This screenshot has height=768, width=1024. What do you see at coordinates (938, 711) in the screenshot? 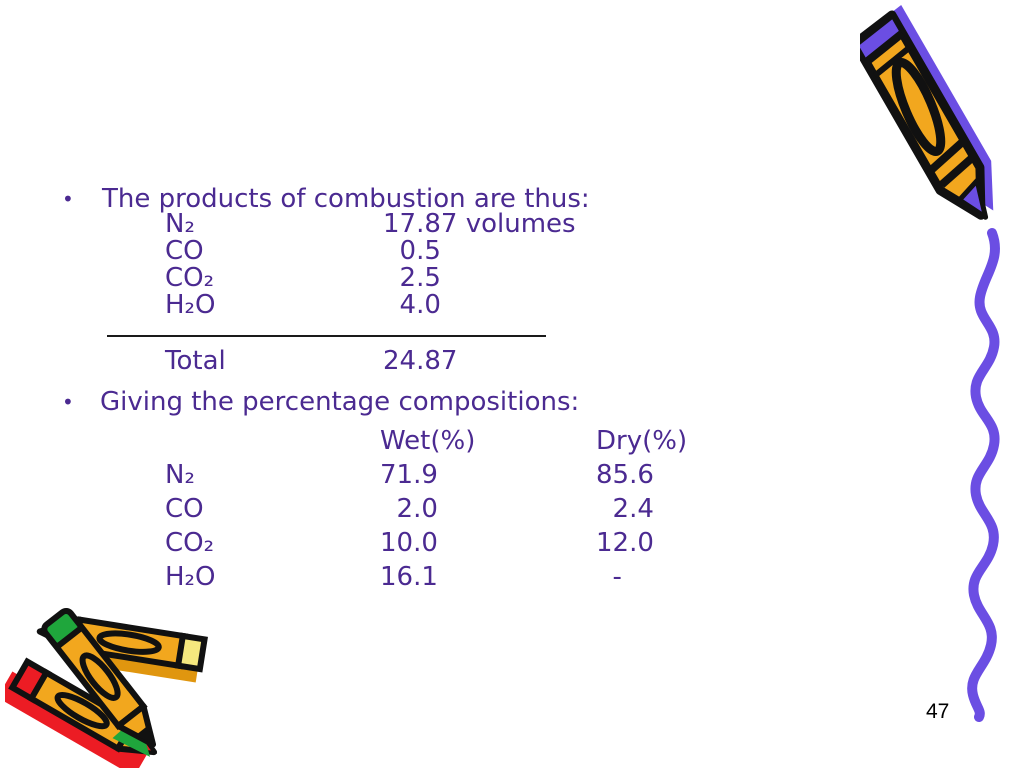
I see `page-number: 47` at bounding box center [938, 711].